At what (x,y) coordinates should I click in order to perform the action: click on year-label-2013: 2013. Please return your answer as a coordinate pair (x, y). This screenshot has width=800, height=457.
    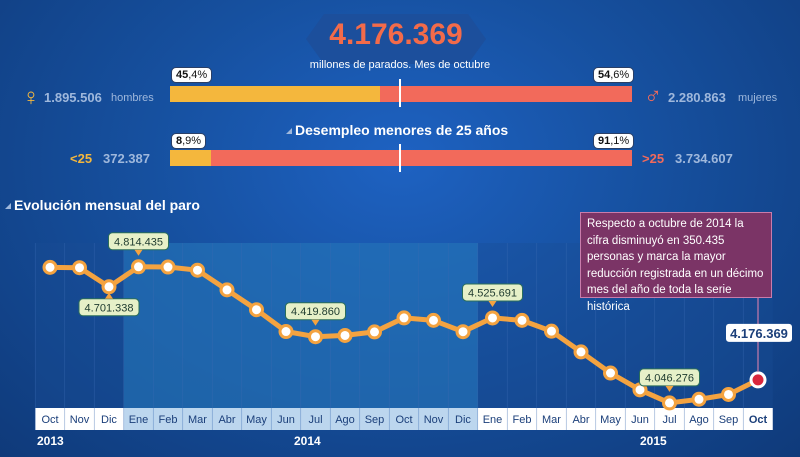
    Looking at the image, I should click on (50, 441).